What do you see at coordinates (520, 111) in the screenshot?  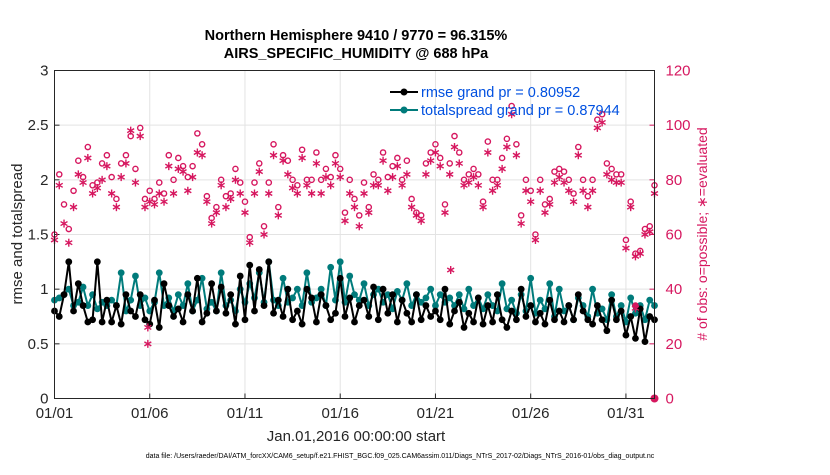 I see `legend-label-spread: totalspread grand pr = 0.87944` at bounding box center [520, 111].